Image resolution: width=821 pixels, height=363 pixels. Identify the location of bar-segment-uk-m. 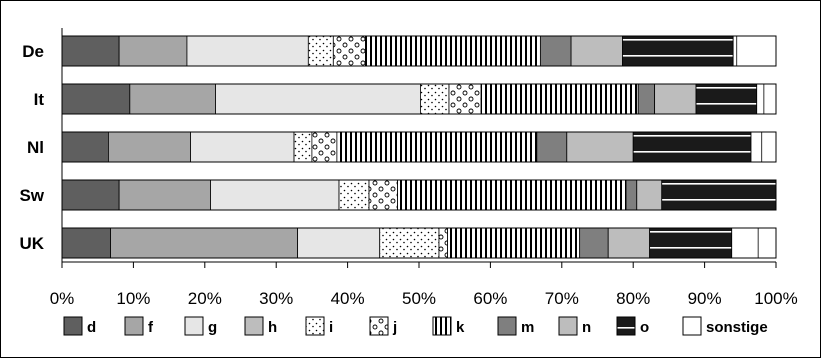
(594, 243).